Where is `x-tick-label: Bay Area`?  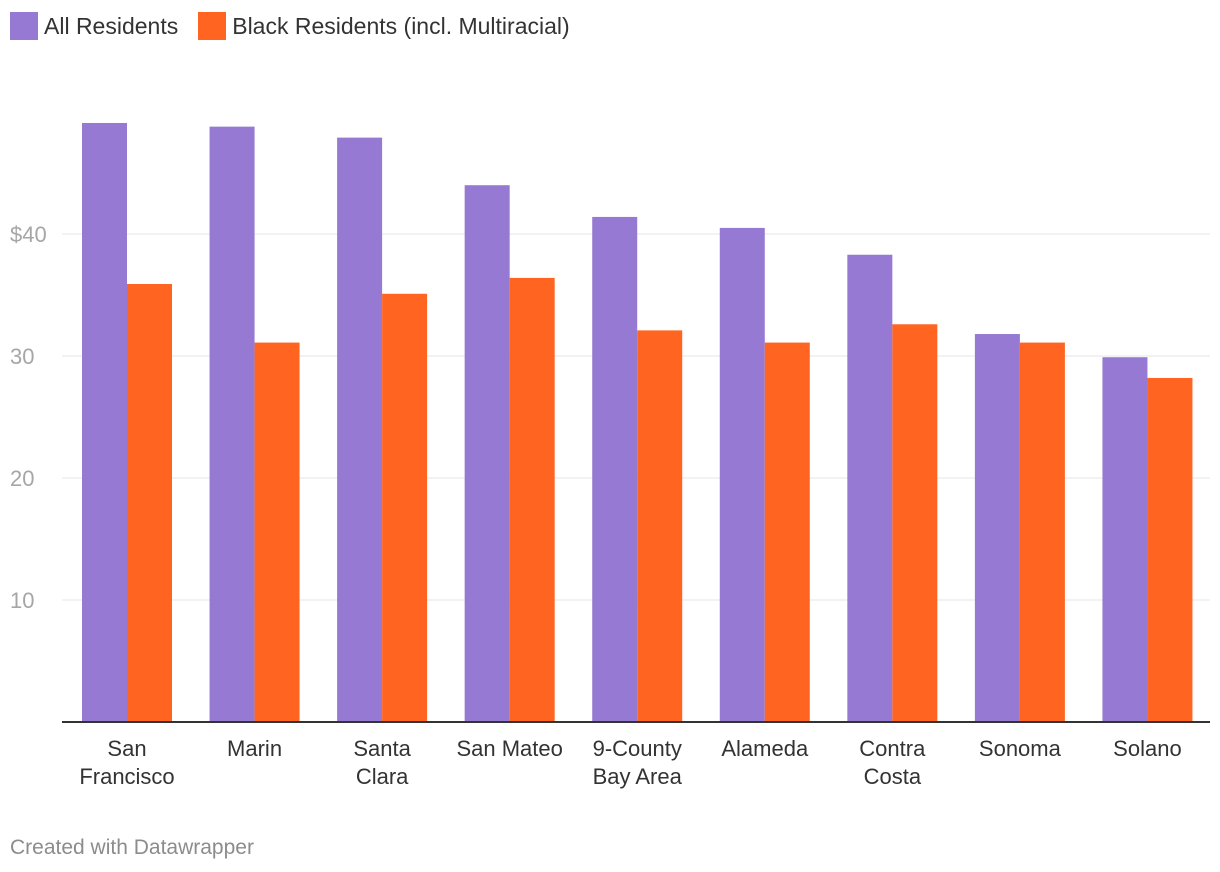 x-tick-label: Bay Area is located at coordinates (638, 776).